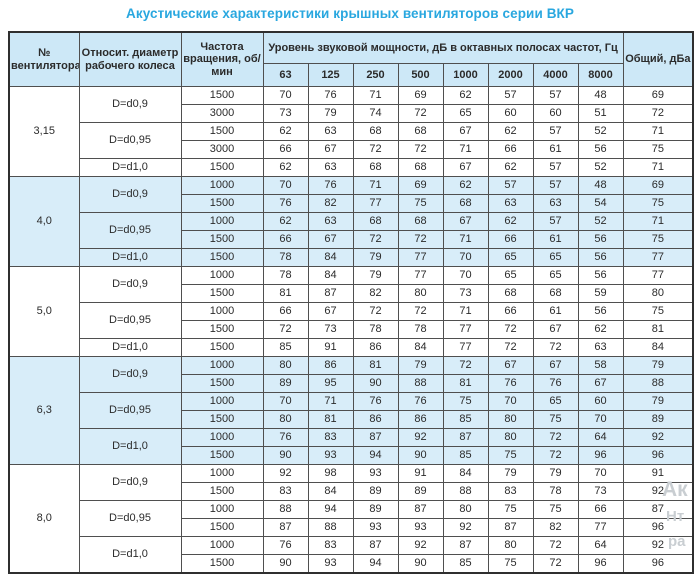 The image size is (700, 580). I want to click on header-freq-250: 250, so click(375, 75).